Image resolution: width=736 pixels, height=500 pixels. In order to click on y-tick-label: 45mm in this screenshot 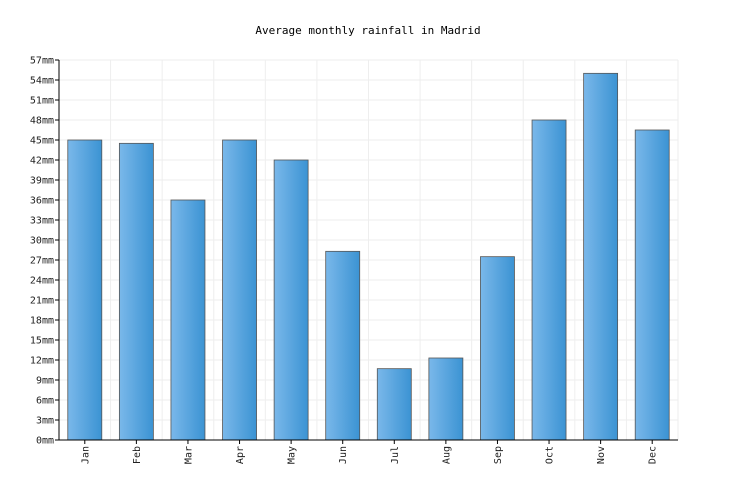, I will do `click(42, 141)`.